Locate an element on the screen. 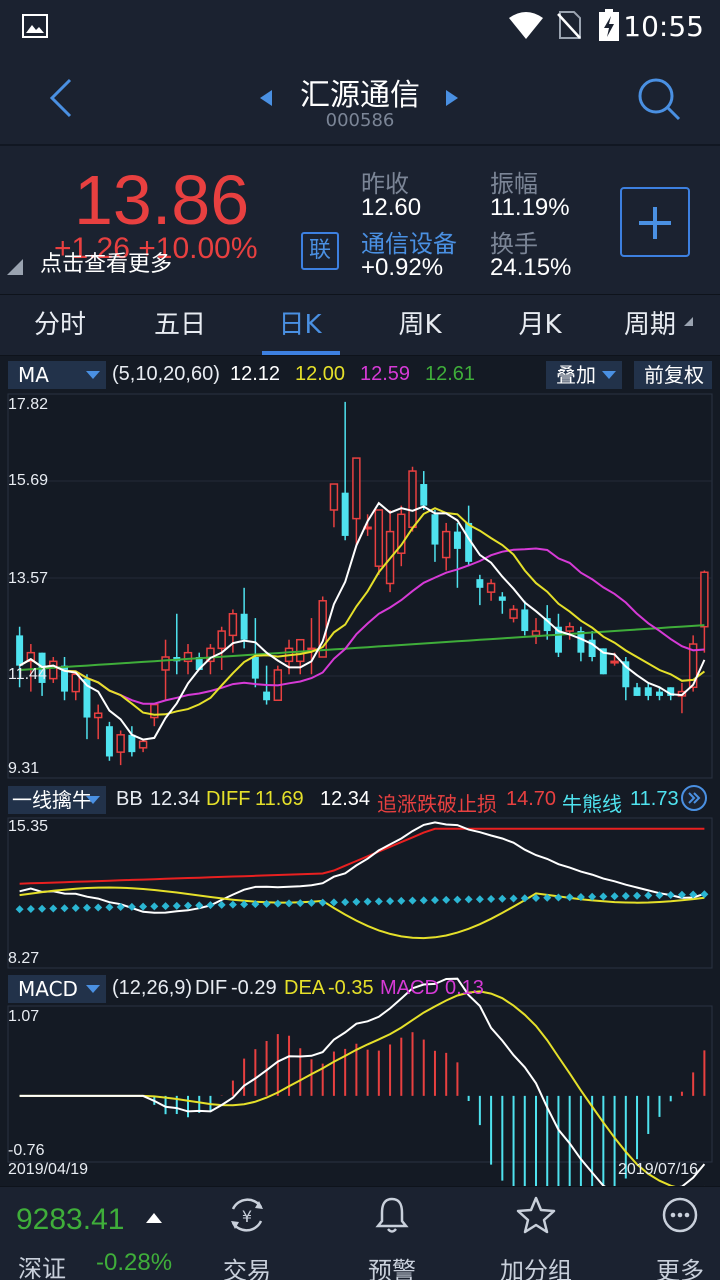 This screenshot has height=1280, width=720. nav-trade: ¥ 交易 is located at coordinates (247, 1237).